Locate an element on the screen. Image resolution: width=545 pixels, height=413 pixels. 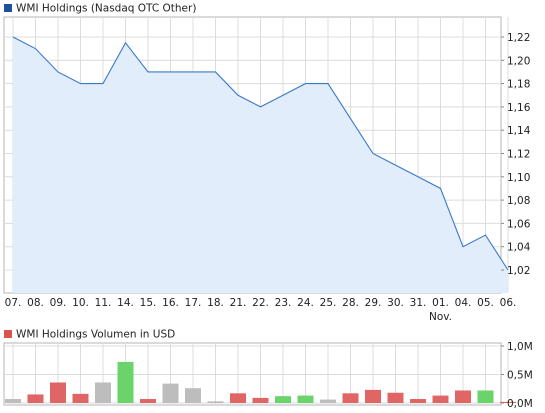
month-label: Nov. is located at coordinates (440, 317).